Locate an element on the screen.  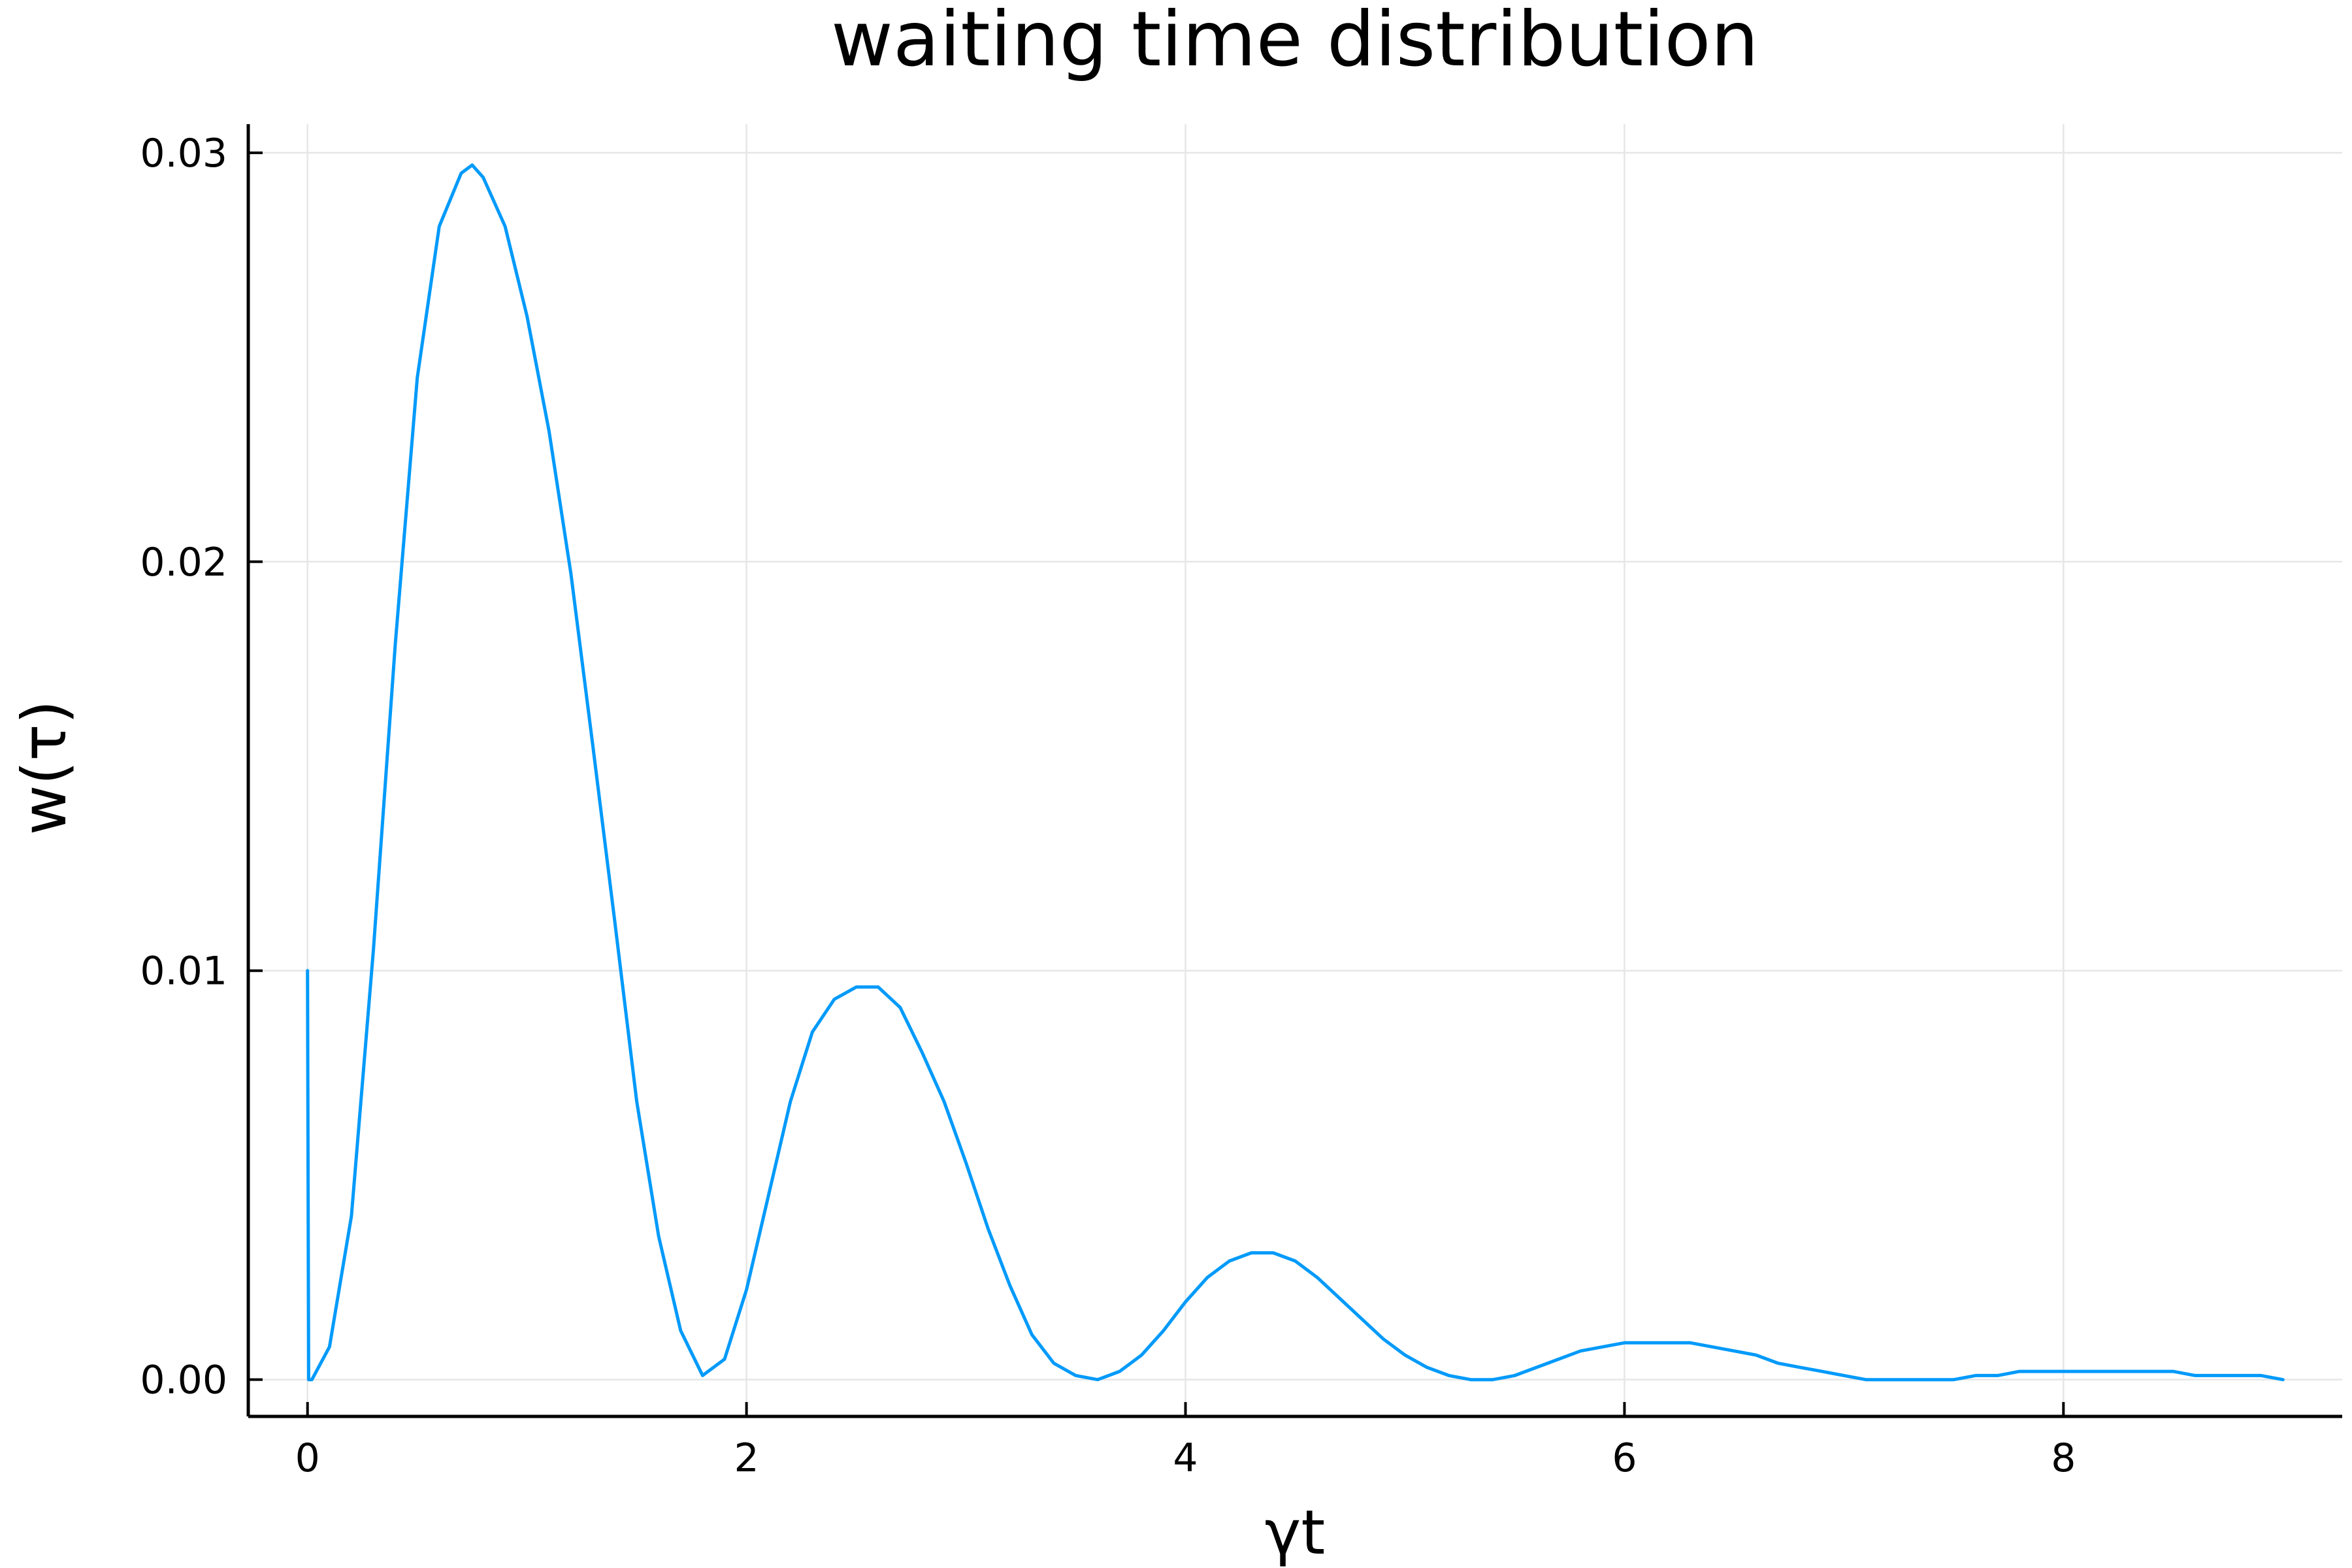
y-axis-label: w(τ) is located at coordinates (44, 768).